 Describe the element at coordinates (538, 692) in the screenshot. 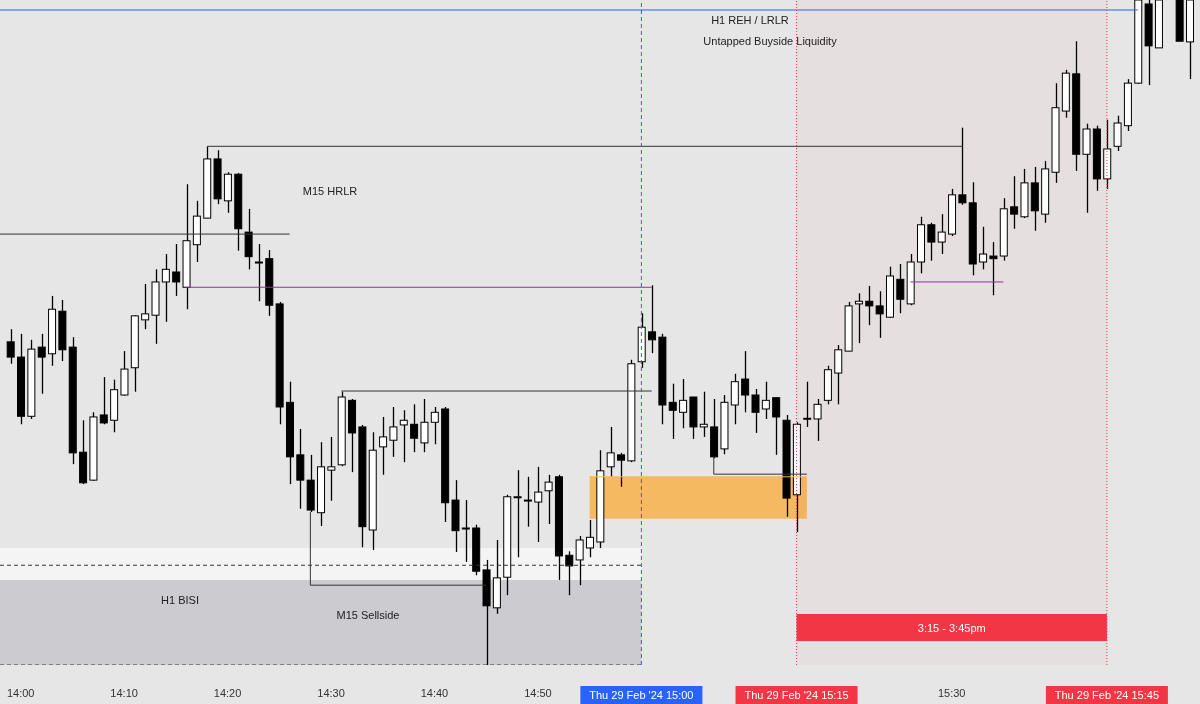

I see `x-tick-label: 14:50` at that location.